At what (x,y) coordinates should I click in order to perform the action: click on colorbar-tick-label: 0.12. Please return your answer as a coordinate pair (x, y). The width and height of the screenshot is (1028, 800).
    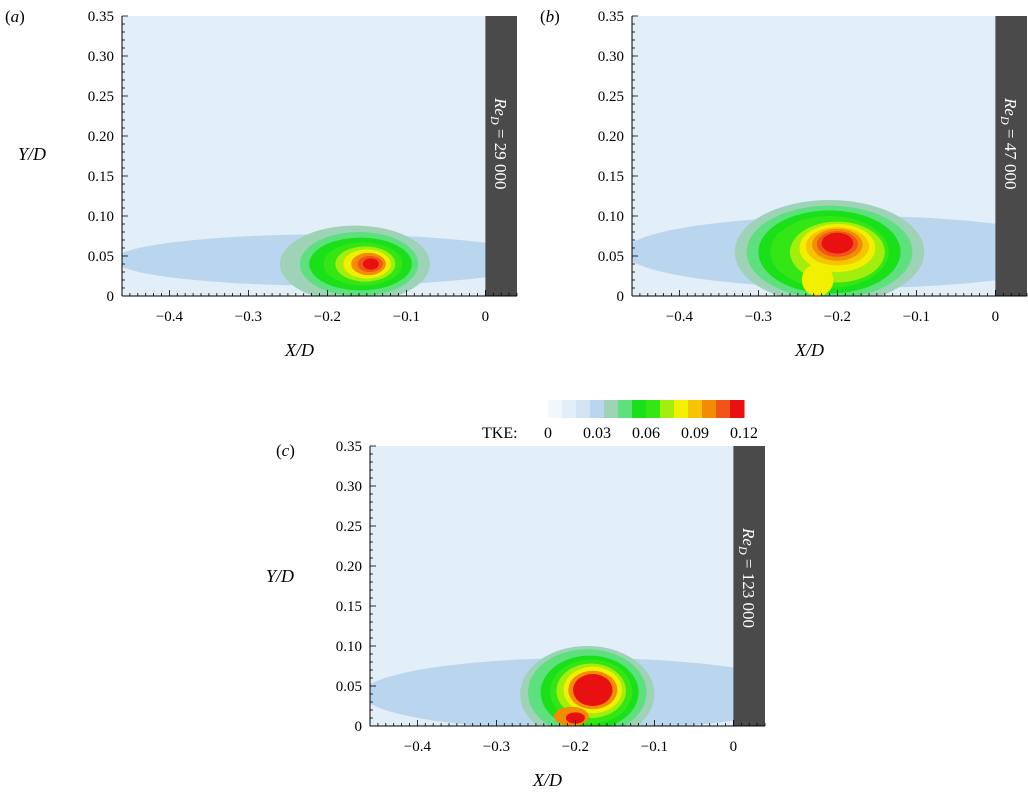
    Looking at the image, I should click on (744, 433).